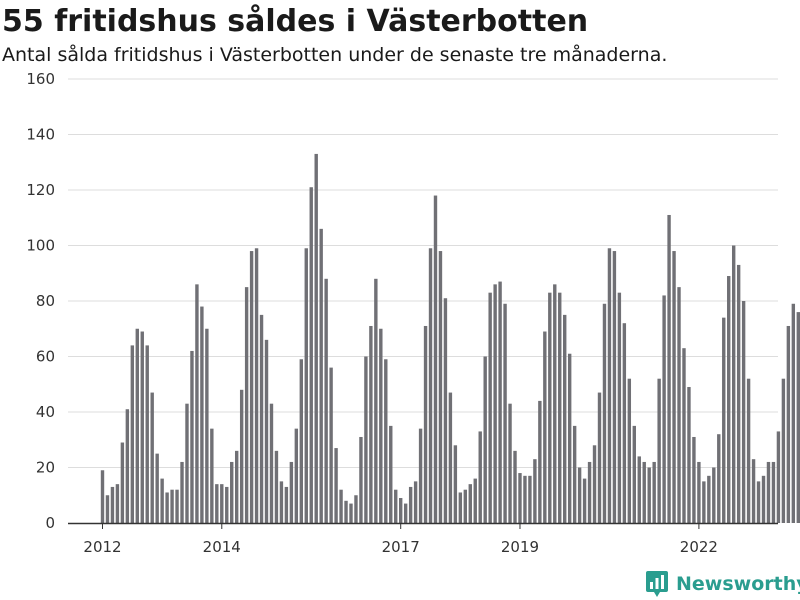 This screenshot has width=800, height=600. I want to click on x-axis-tick-labels: 201220142017201920222024, so click(441, 539).